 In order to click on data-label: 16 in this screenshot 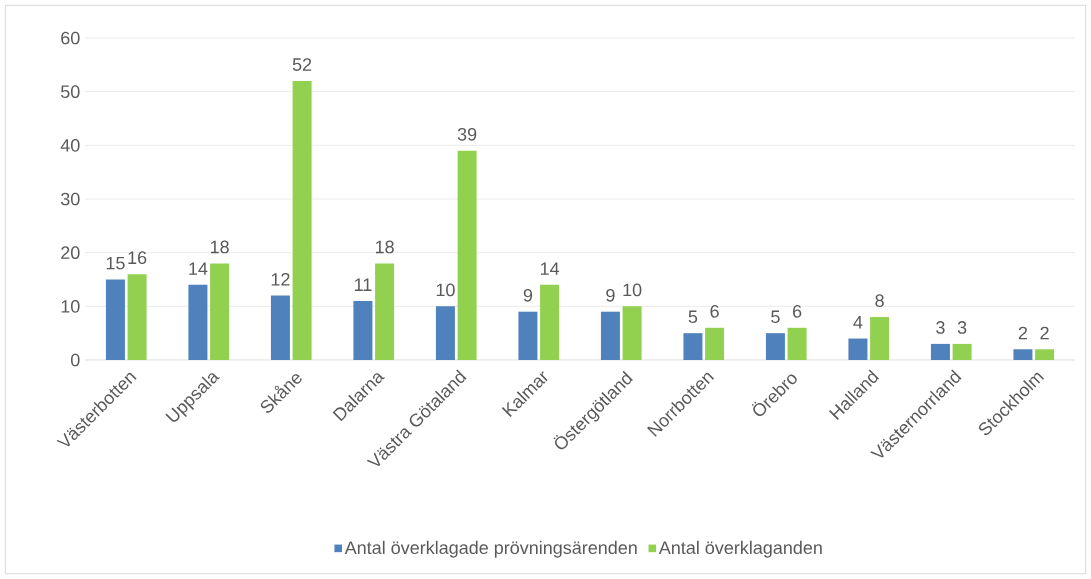, I will do `click(137, 258)`.